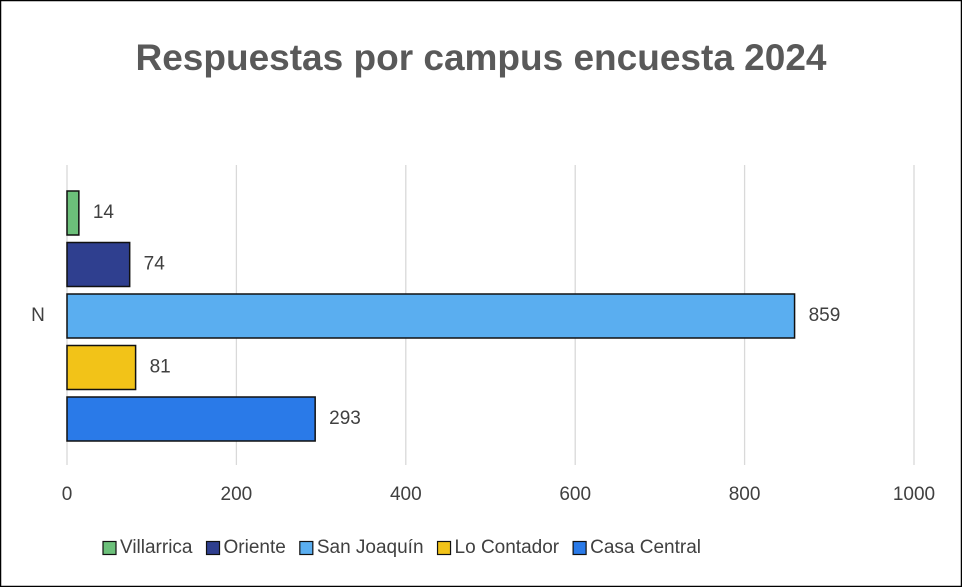  I want to click on data-label: 74, so click(155, 264).